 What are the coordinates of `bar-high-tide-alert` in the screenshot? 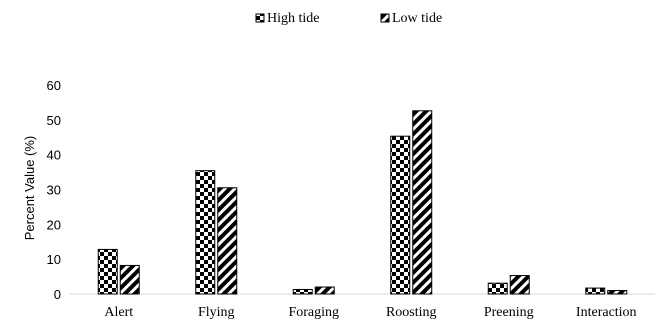 It's located at (107, 271).